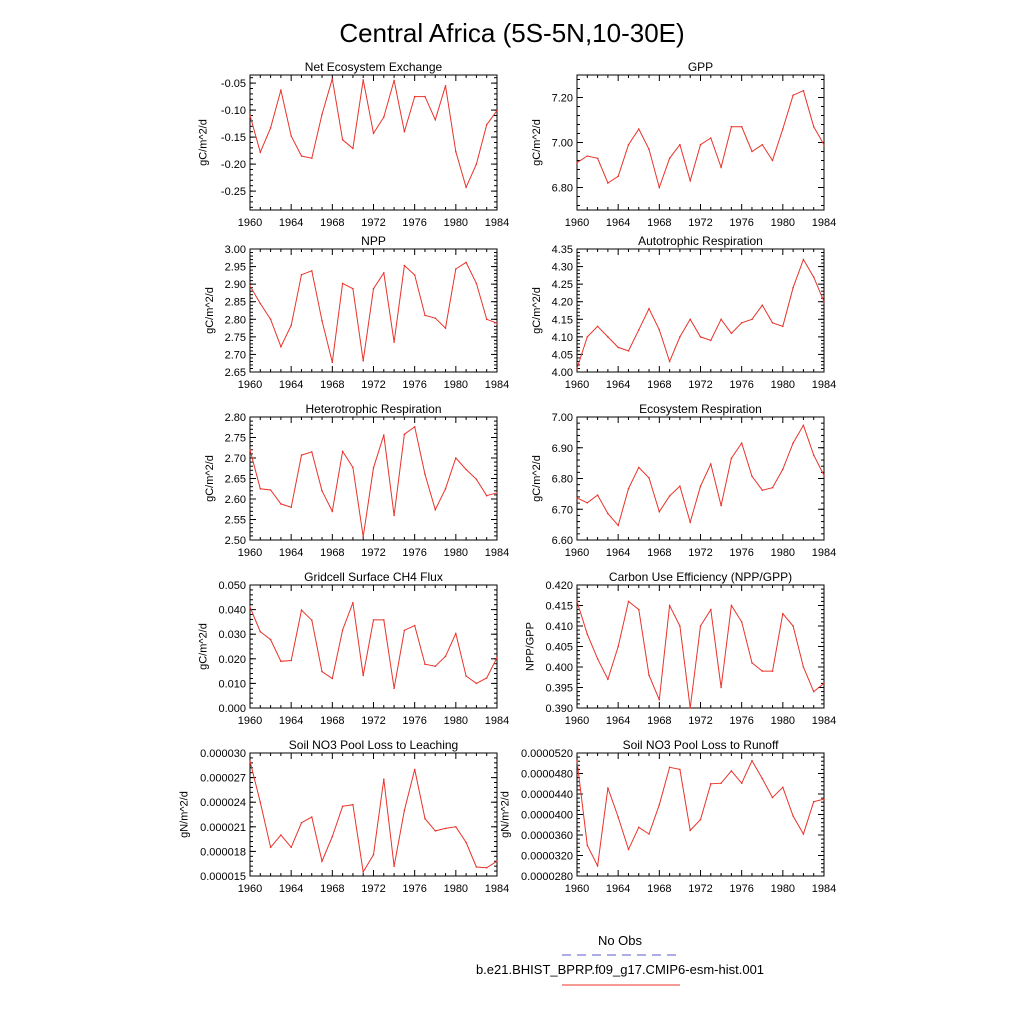 Image resolution: width=1024 pixels, height=1024 pixels. Describe the element at coordinates (223, 852) in the screenshot. I see `y-tick-label: 0.000018` at that location.